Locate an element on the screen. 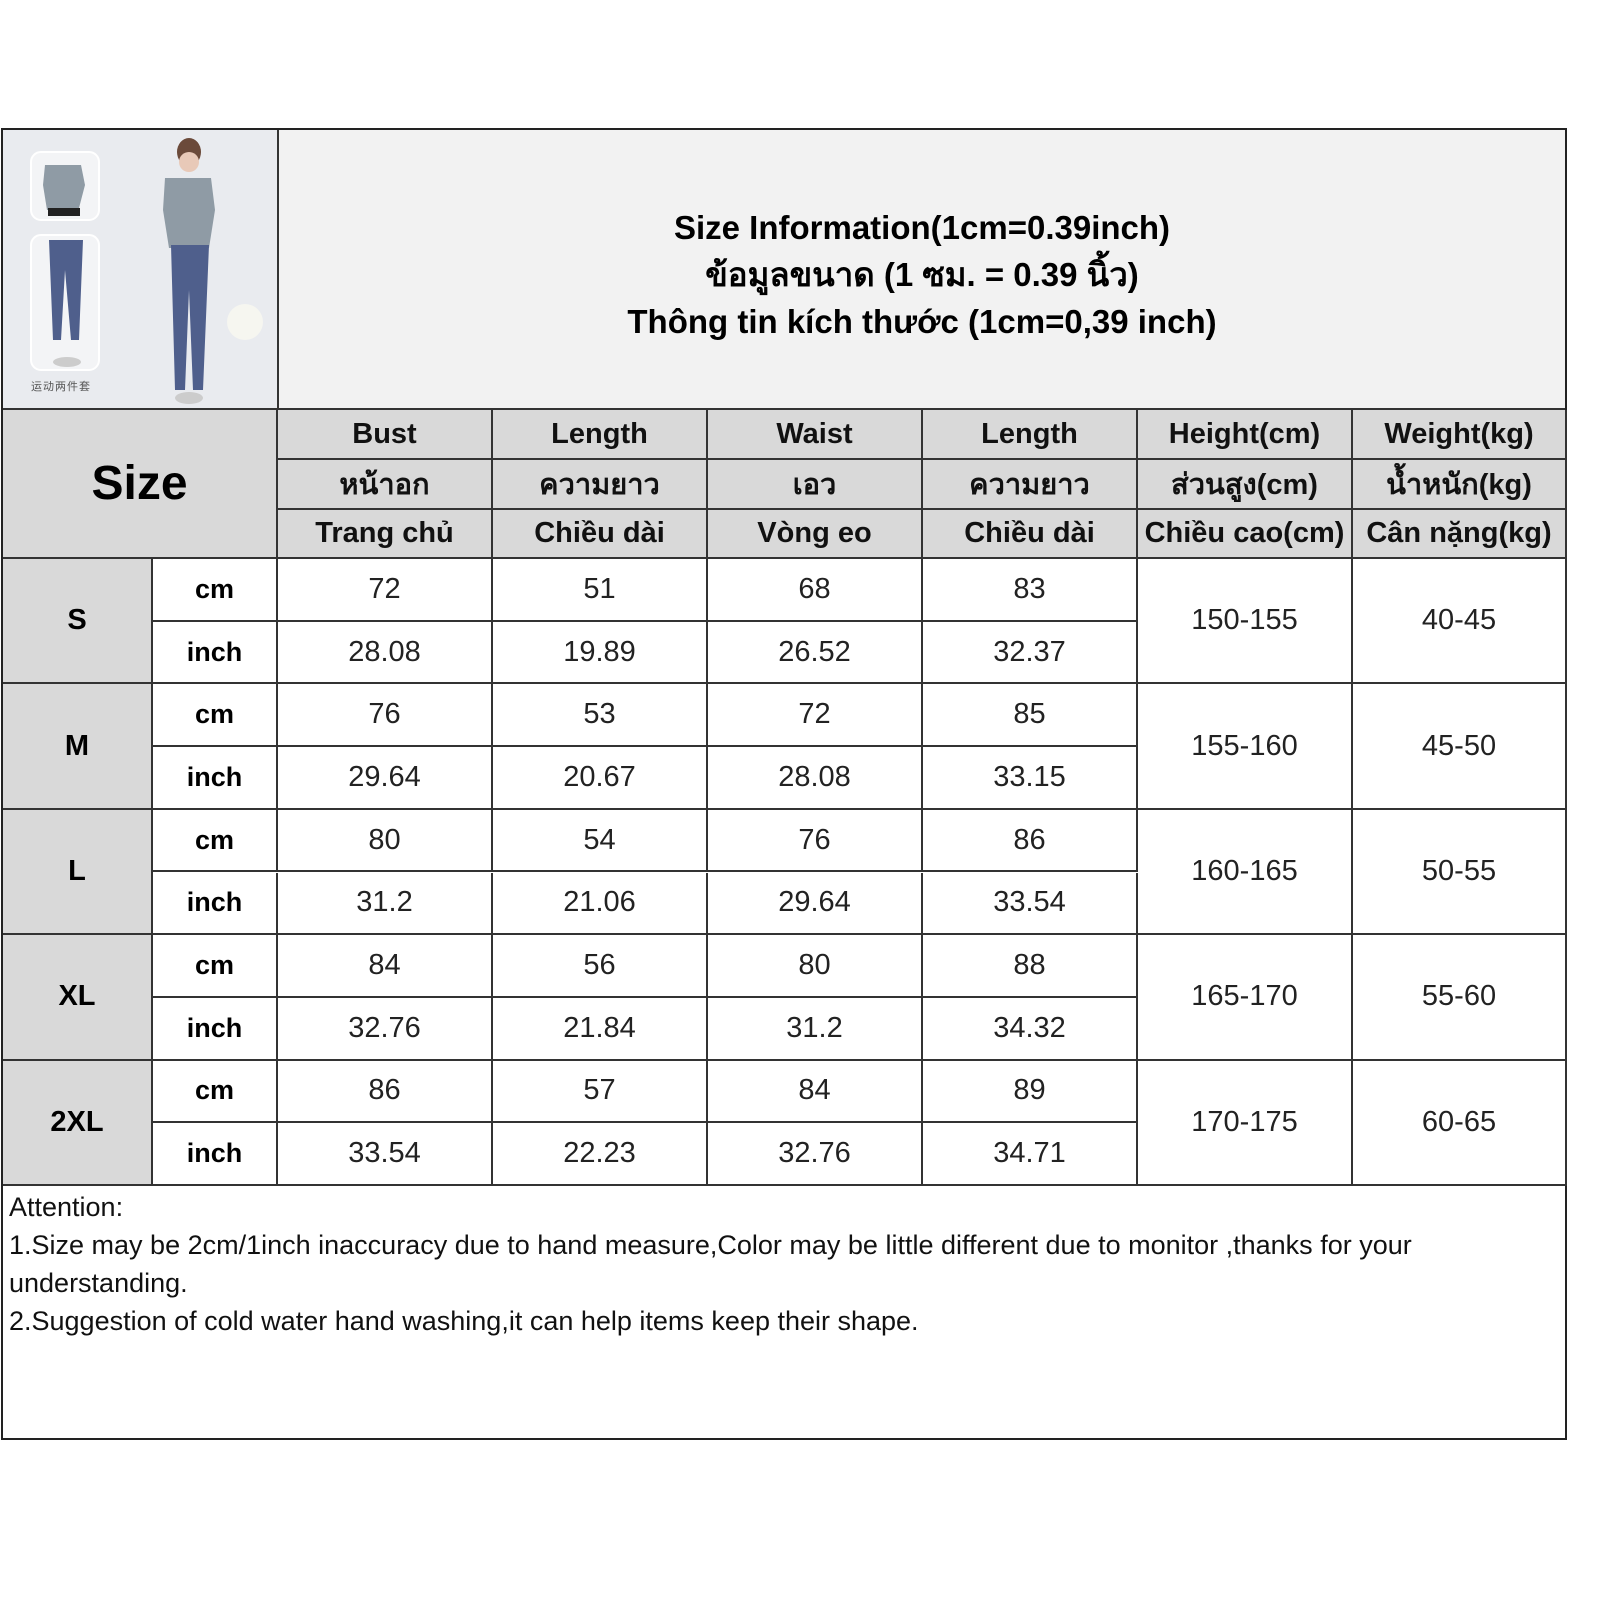 The image size is (1600, 1600). measurement-inch: 21.06 is located at coordinates (600, 904).